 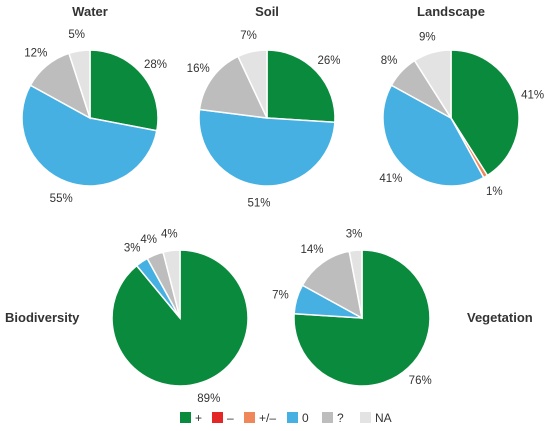 I want to click on pie-landscape: Landscape 41% 1% 41% 8% 9%, so click(x=461, y=101).